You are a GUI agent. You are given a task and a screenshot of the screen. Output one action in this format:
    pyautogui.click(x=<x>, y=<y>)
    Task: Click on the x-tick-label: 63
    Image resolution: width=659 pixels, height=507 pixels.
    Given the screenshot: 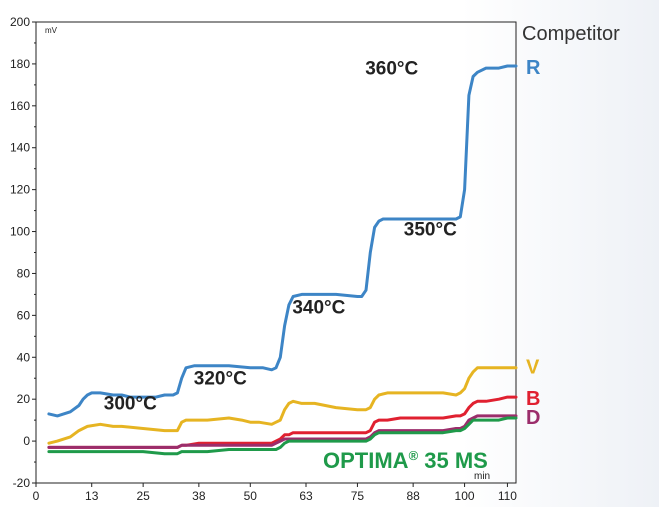 What is the action you would take?
    pyautogui.click(x=306, y=496)
    